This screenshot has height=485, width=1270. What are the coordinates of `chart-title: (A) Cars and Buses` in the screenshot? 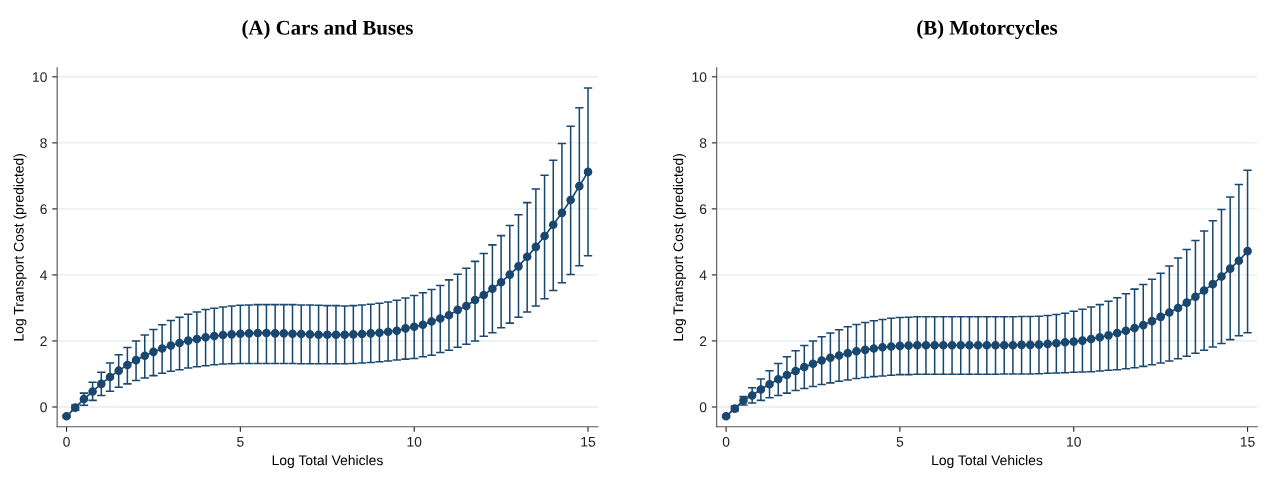 It's located at (327, 29).